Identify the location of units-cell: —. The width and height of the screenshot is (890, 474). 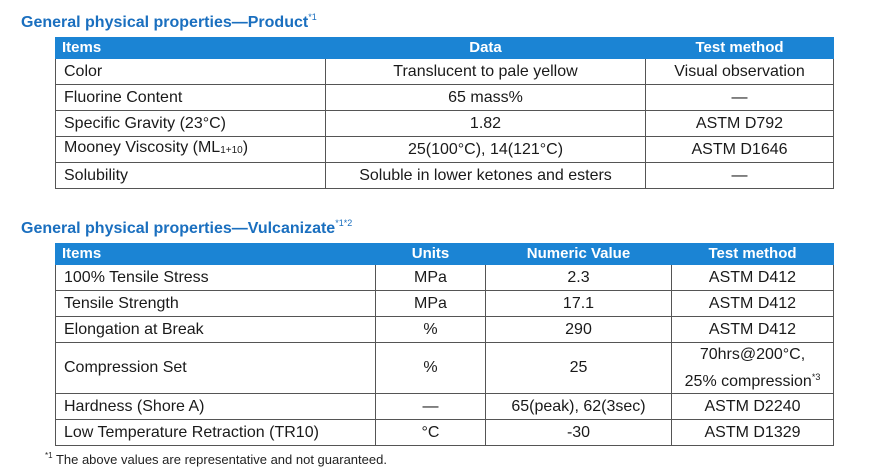
(430, 406).